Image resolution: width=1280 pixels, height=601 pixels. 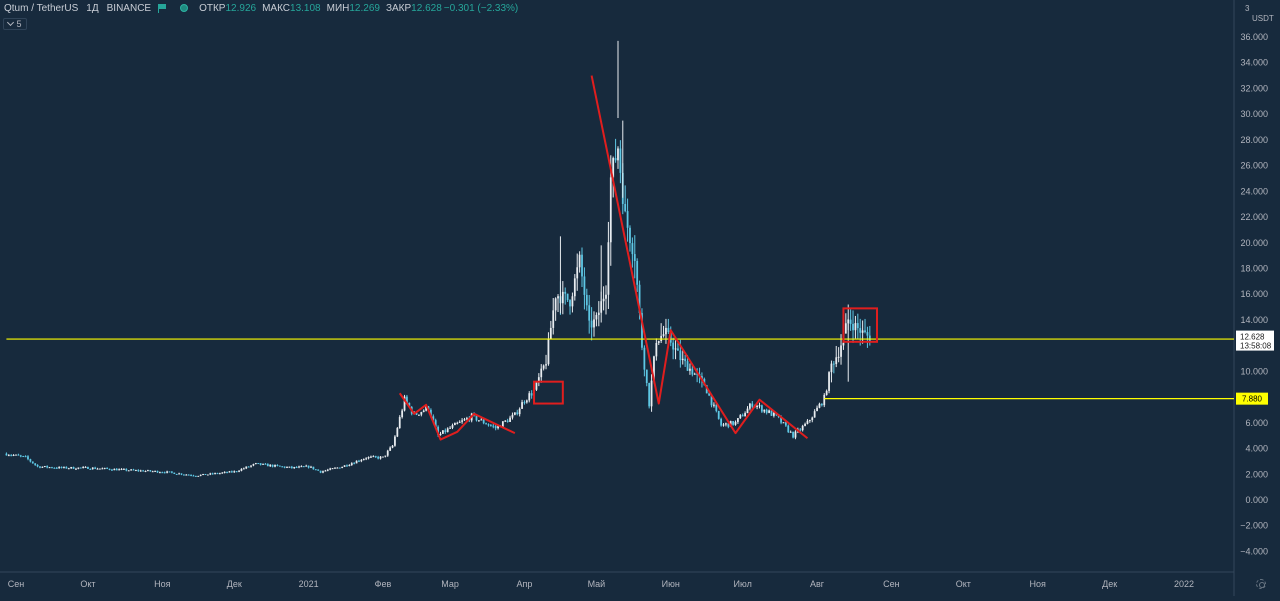 What do you see at coordinates (1256, 500) in the screenshot?
I see `y-tick-label: 0.000` at bounding box center [1256, 500].